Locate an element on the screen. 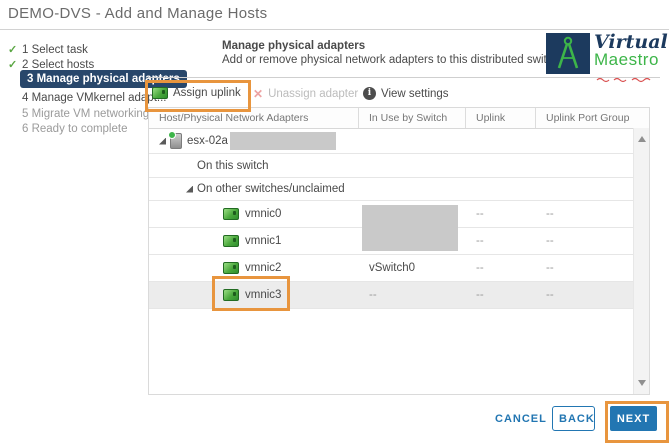 The image size is (669, 446). annotation-box-assign-uplink is located at coordinates (198, 96).